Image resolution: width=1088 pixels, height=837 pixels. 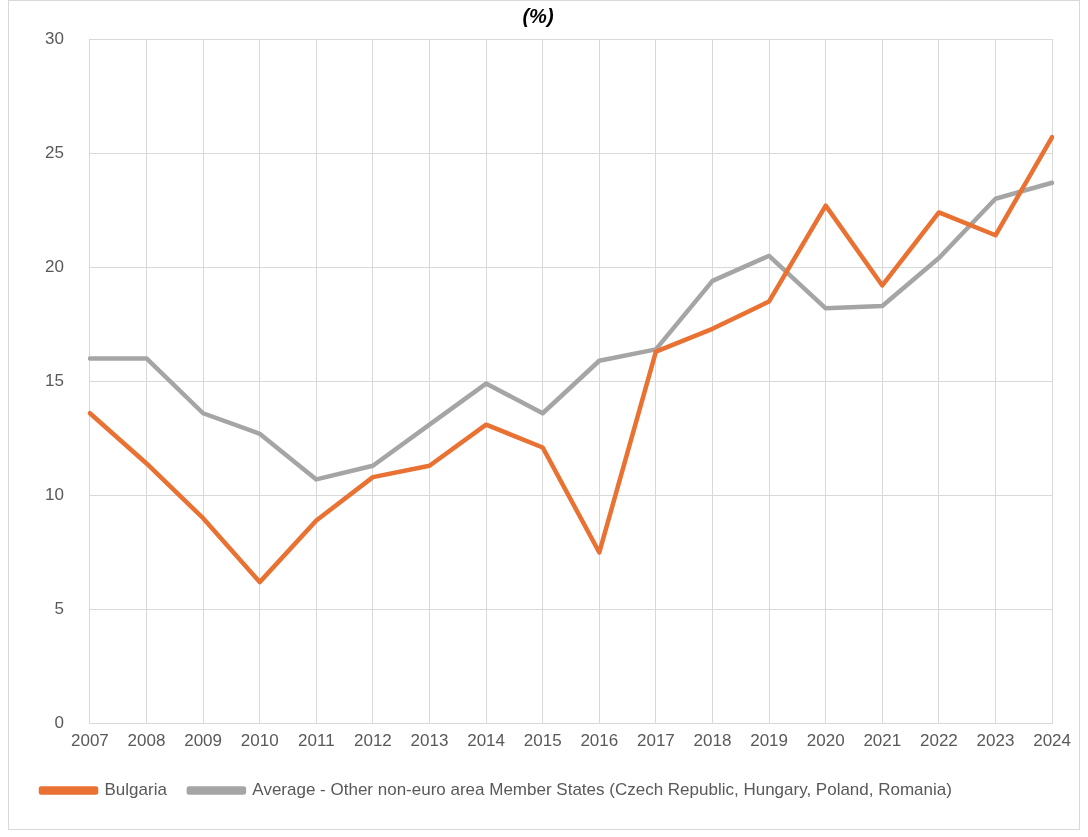 I want to click on x-tick-label: 2021, so click(x=882, y=741).